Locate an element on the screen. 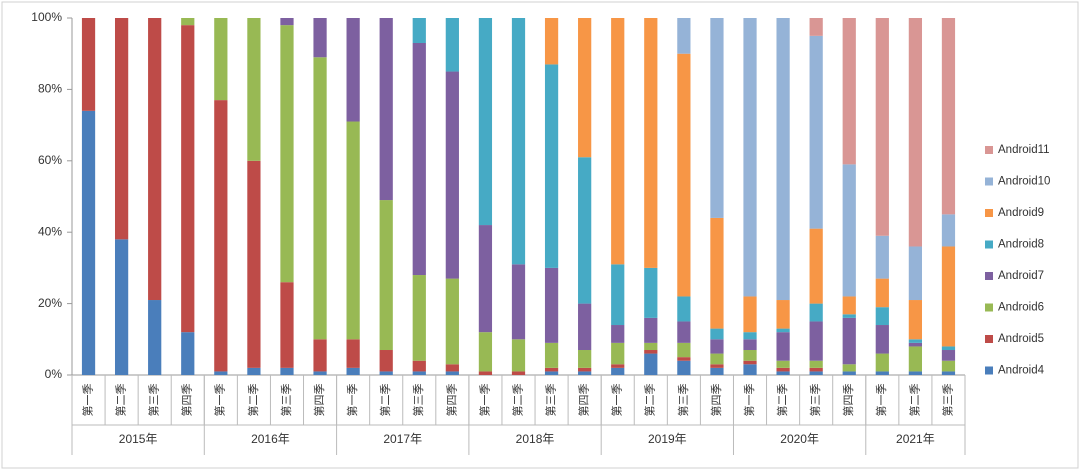 This screenshot has width=1080, height=470. legend-label: Android9 is located at coordinates (1021, 213).